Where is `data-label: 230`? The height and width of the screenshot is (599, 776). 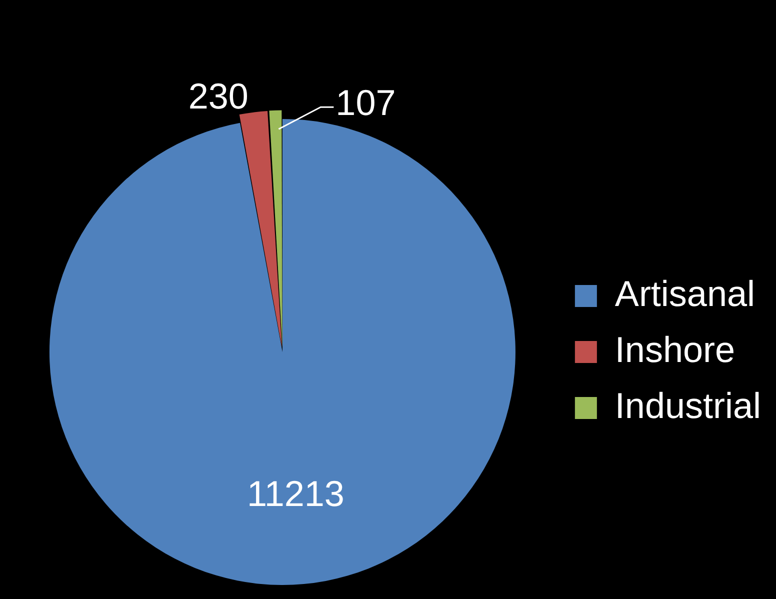
data-label: 230 is located at coordinates (218, 96).